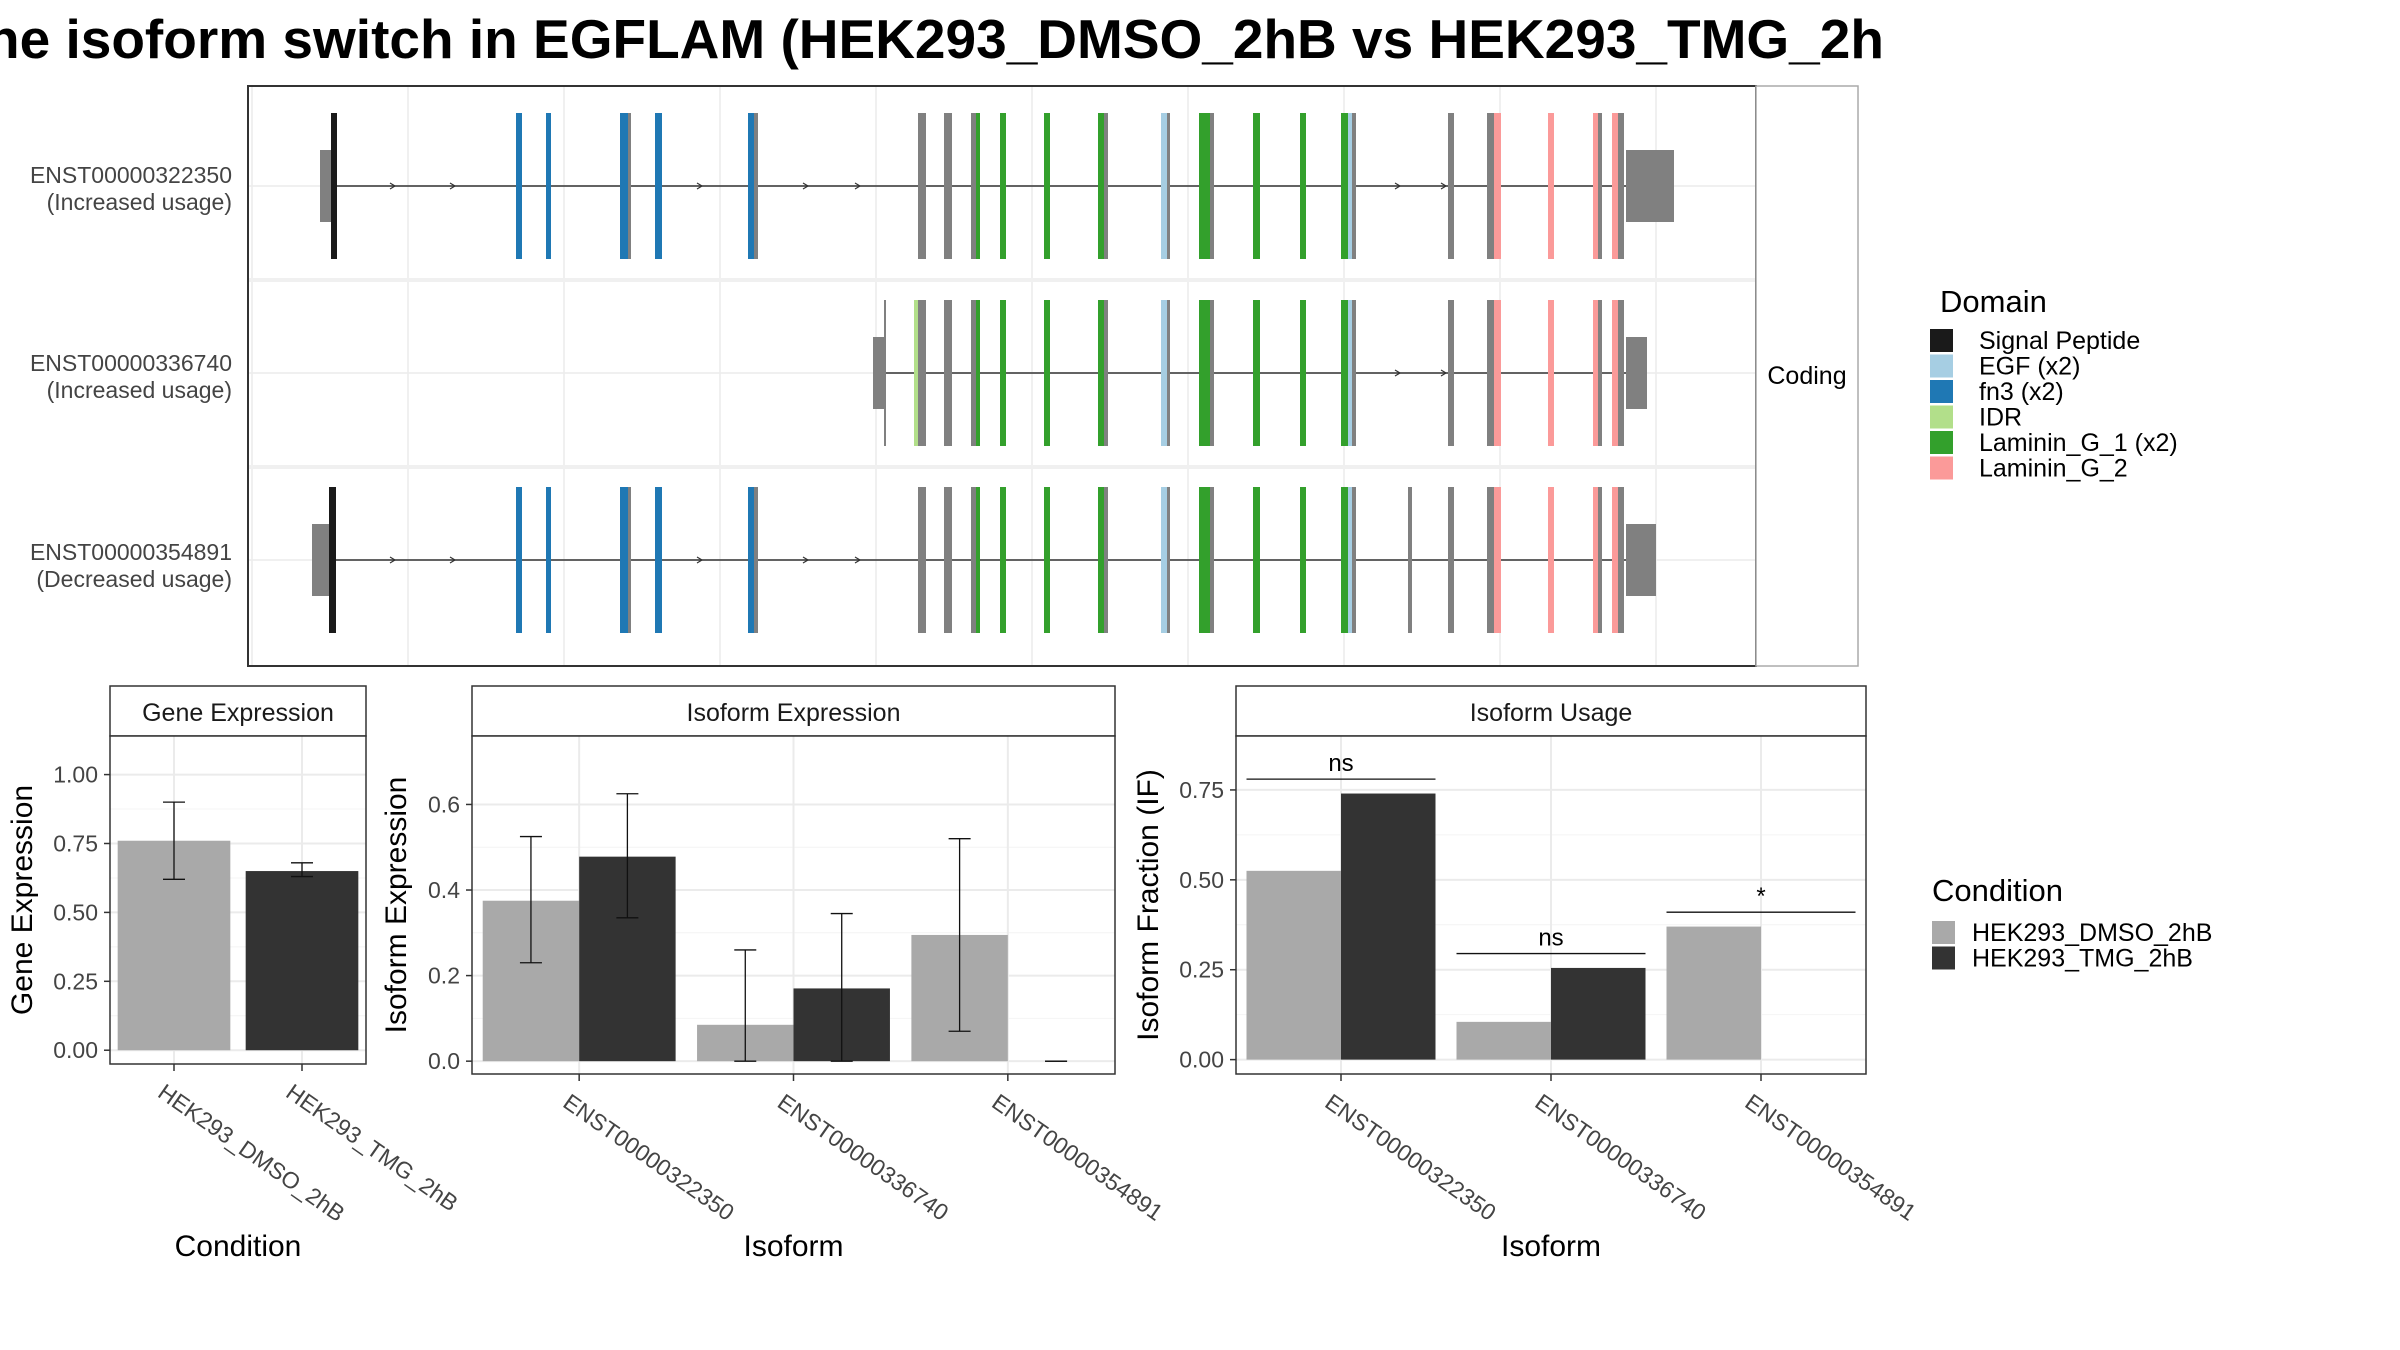 This screenshot has height=1350, width=2400. Describe the element at coordinates (2053, 469) in the screenshot. I see `domain-legend-label: Laminin_G_2` at that location.